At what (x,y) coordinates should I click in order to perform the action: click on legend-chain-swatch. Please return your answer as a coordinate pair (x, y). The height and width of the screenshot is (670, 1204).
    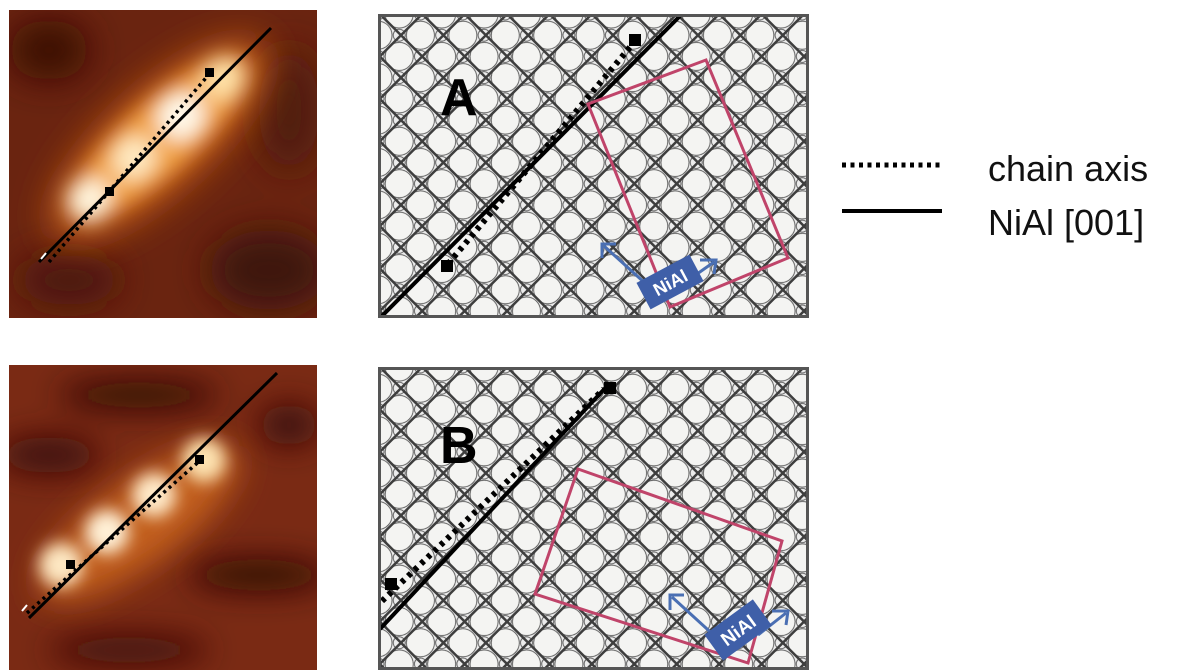
    Looking at the image, I should click on (891, 165).